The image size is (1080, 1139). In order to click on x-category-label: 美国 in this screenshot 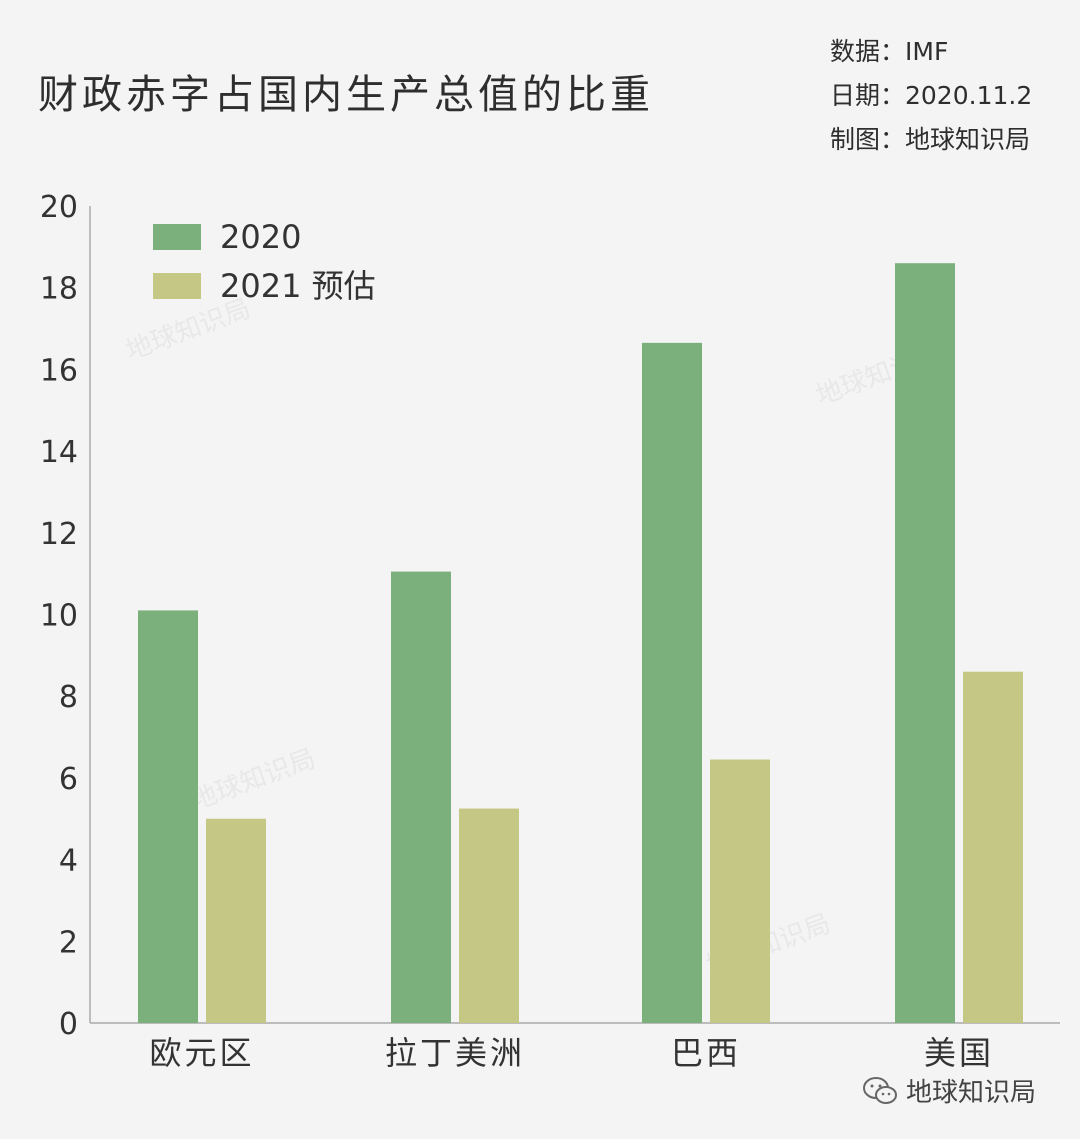, I will do `click(959, 1053)`.